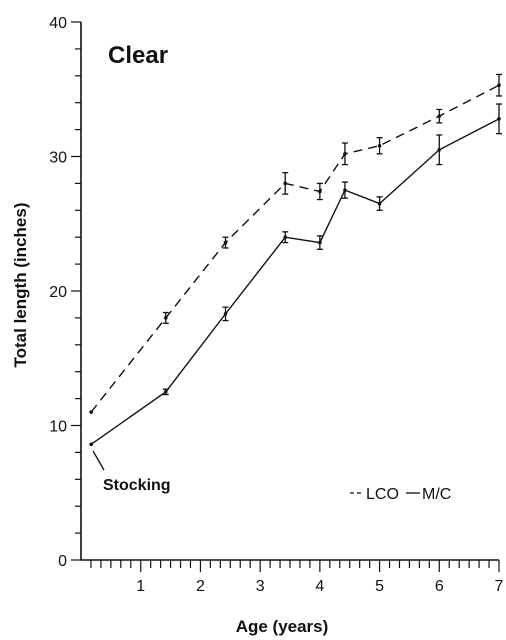  I want to click on x-tick-label: 6, so click(439, 586).